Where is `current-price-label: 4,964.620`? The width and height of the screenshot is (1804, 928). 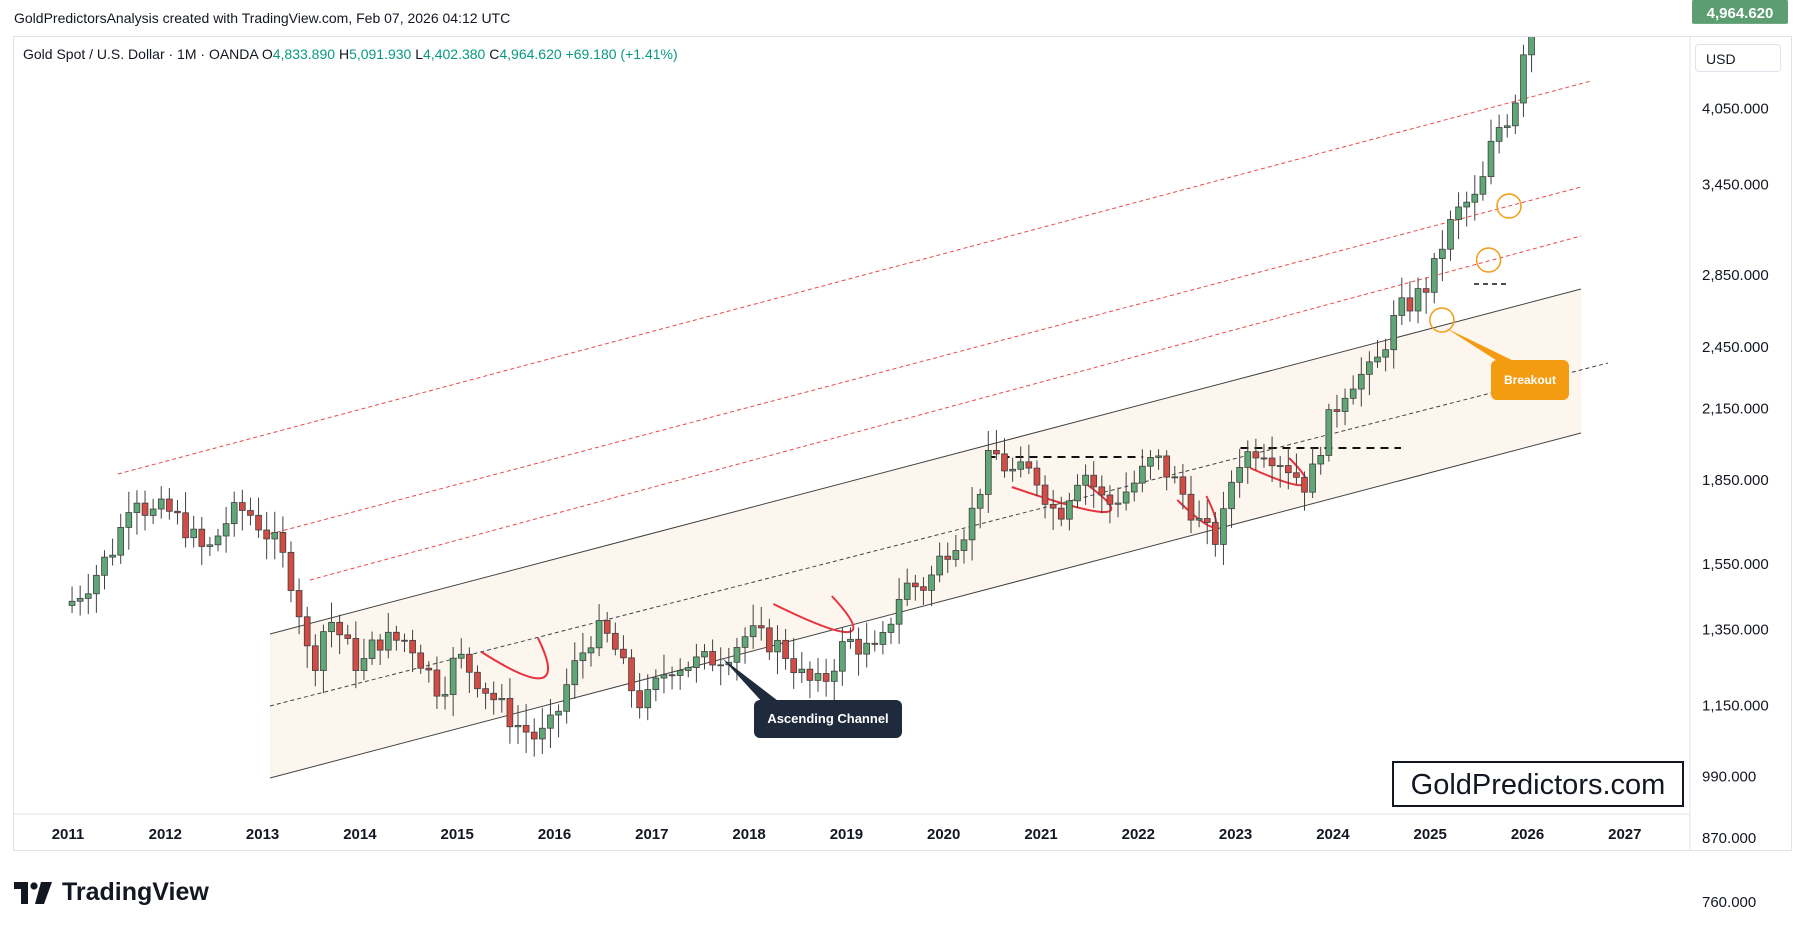 current-price-label: 4,964.620 is located at coordinates (1740, 13).